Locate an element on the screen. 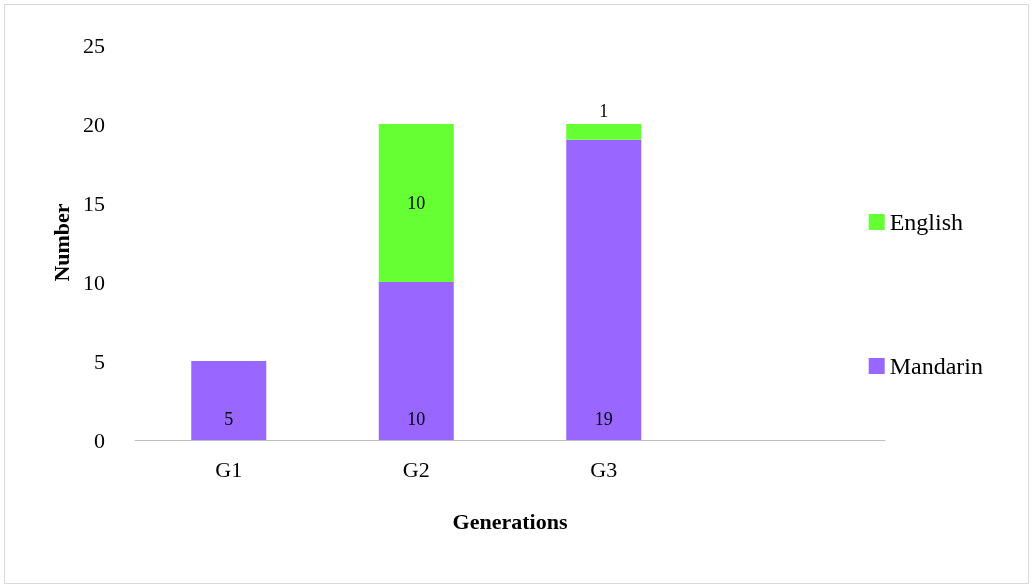 This screenshot has height=588, width=1033. x-tick-label: G1 is located at coordinates (229, 469).